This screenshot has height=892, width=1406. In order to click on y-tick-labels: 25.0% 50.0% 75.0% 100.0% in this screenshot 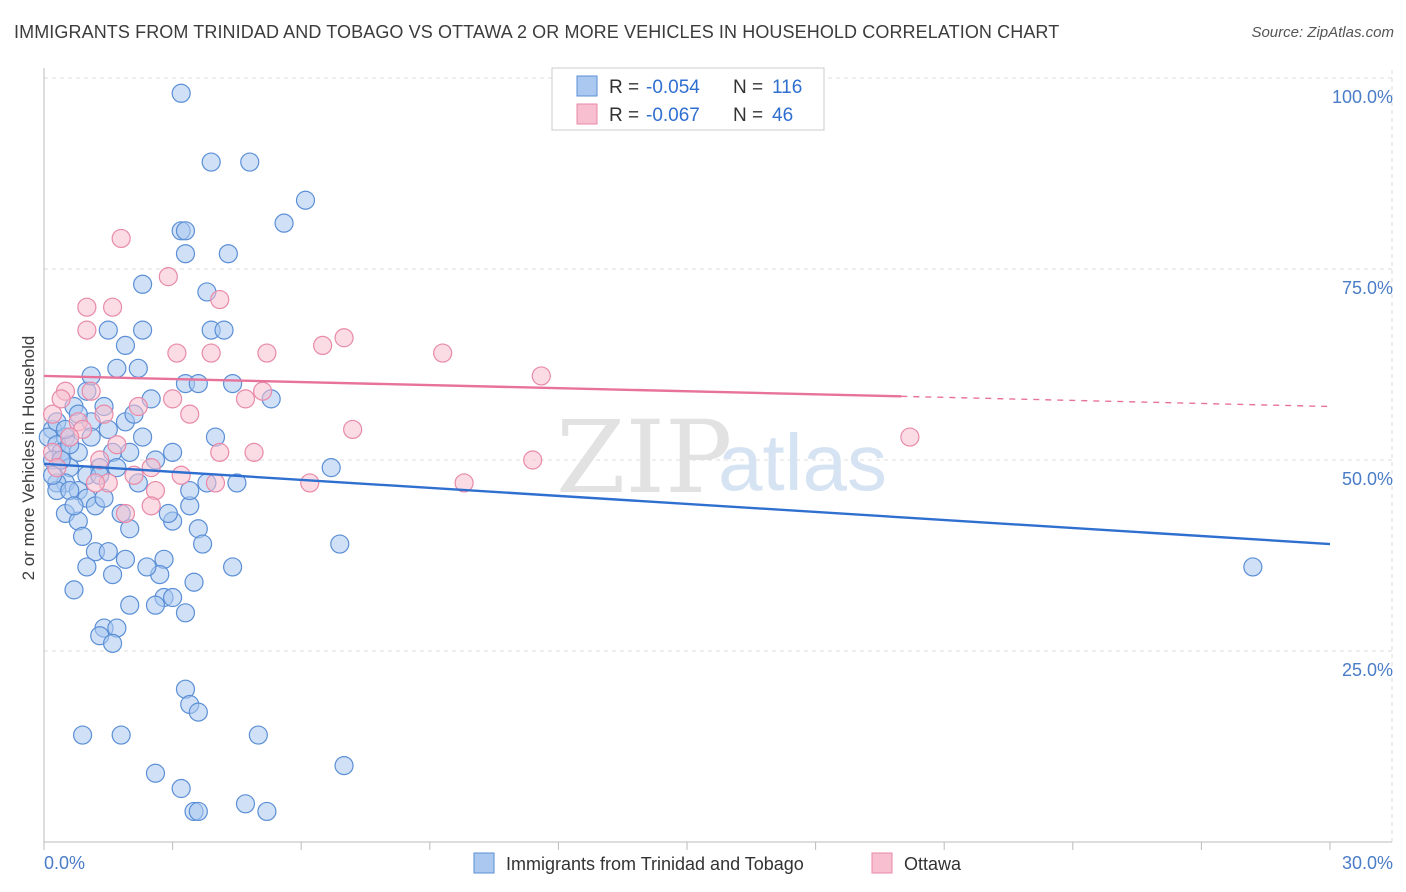, I will do `click(1362, 383)`.